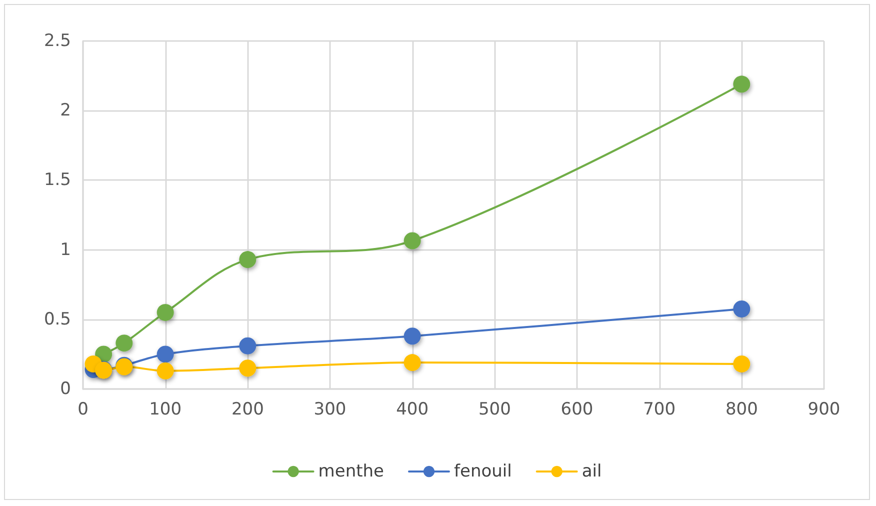 Image resolution: width=876 pixels, height=506 pixels. Describe the element at coordinates (412, 410) in the screenshot. I see `x-tick-label: 400` at that location.